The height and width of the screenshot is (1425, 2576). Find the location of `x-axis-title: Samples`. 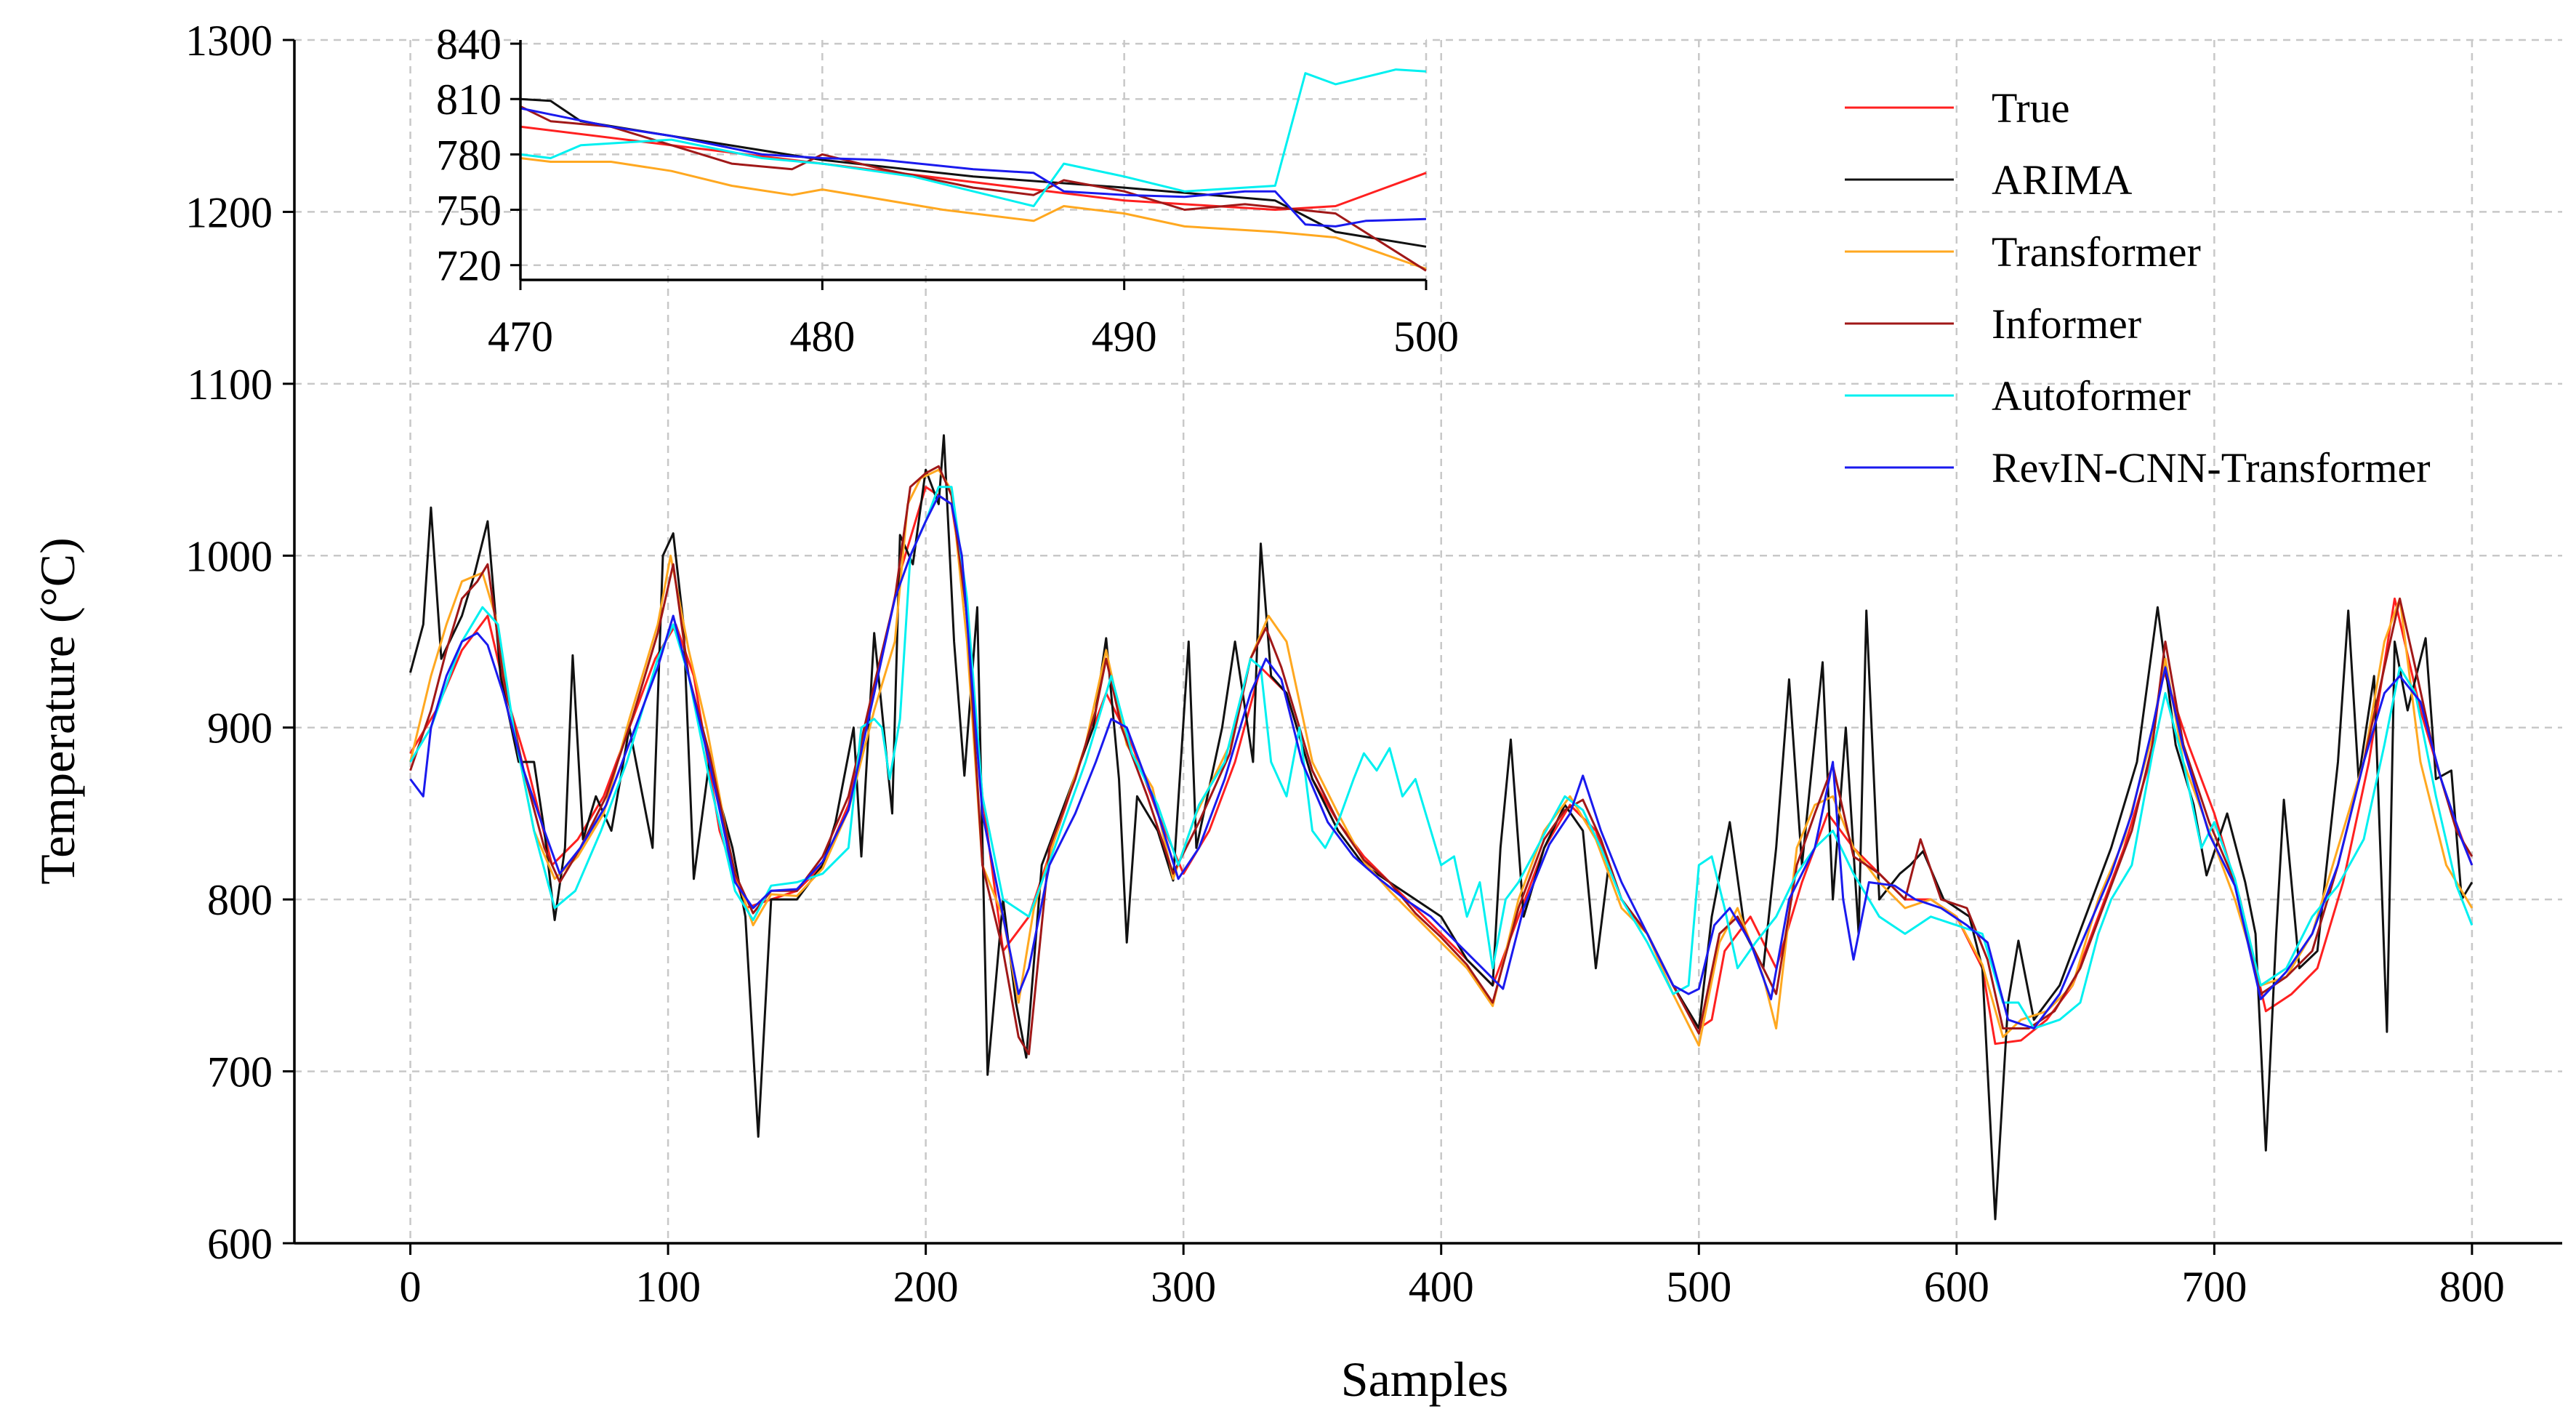

x-axis-title: Samples is located at coordinates (1424, 1379).